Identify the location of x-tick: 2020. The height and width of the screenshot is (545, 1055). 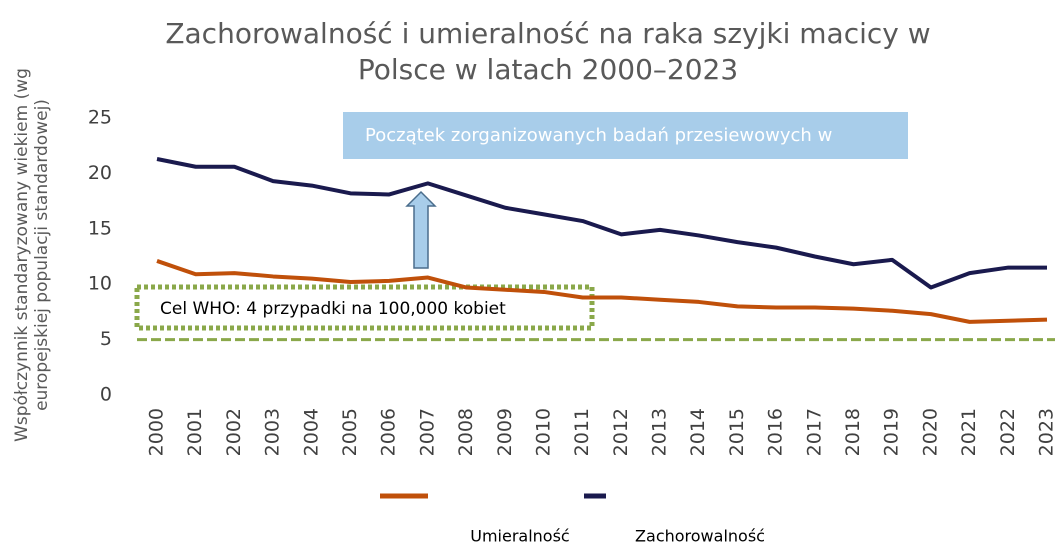
(930, 432).